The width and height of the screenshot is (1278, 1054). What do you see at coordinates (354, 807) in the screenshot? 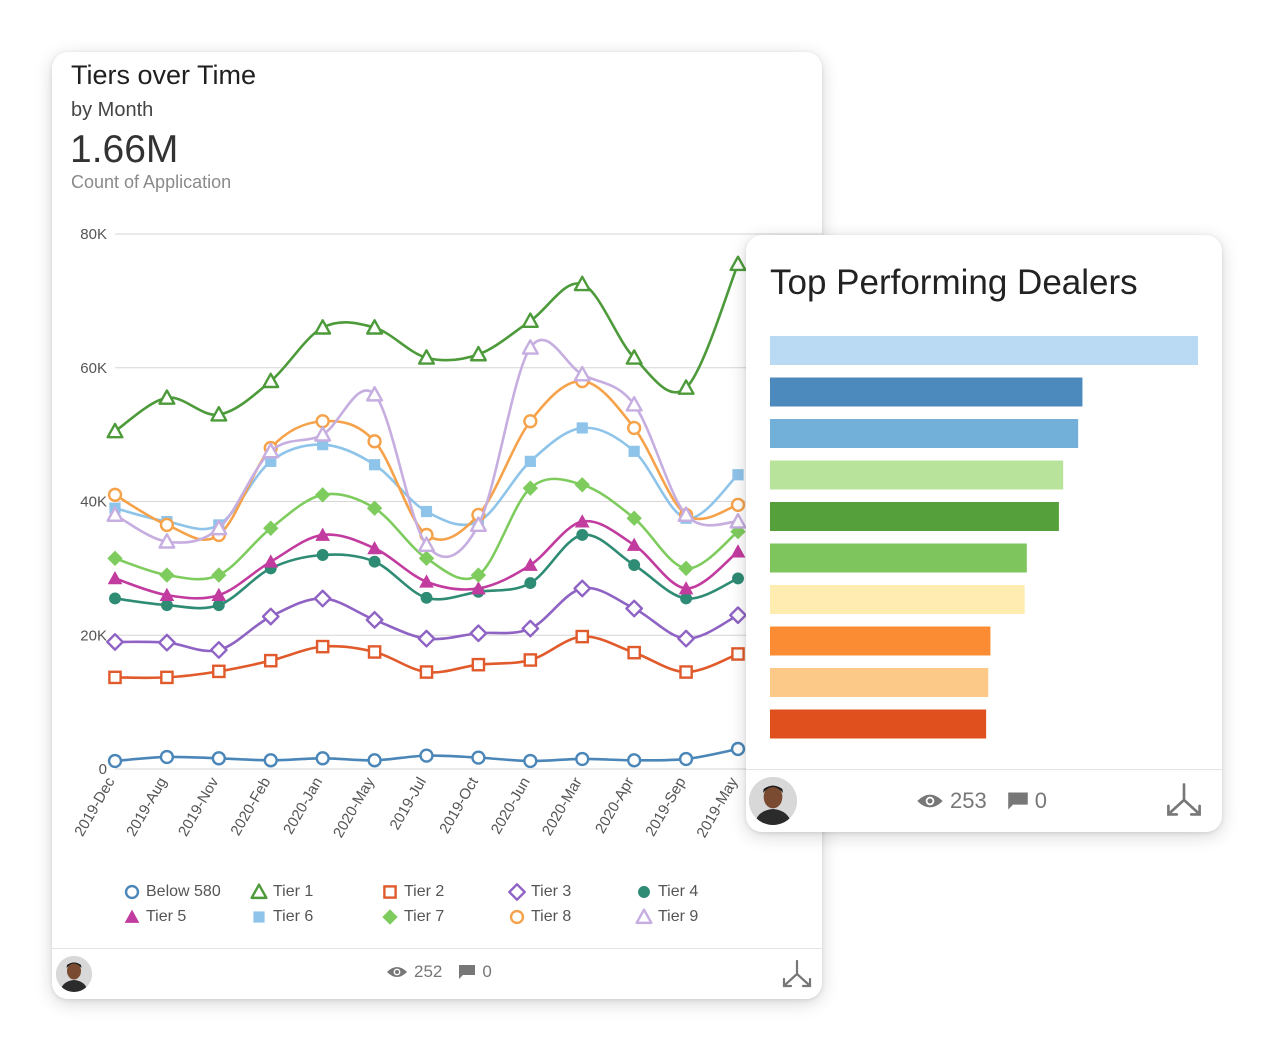
I see `x-tick-label: 2020-May` at bounding box center [354, 807].